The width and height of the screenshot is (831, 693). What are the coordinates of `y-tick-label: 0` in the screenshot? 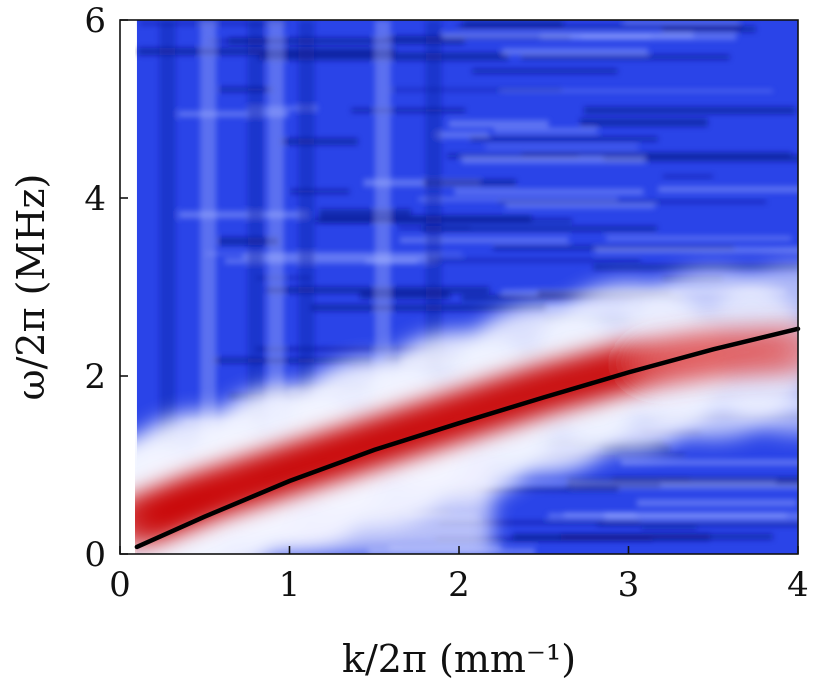 It's located at (95, 555).